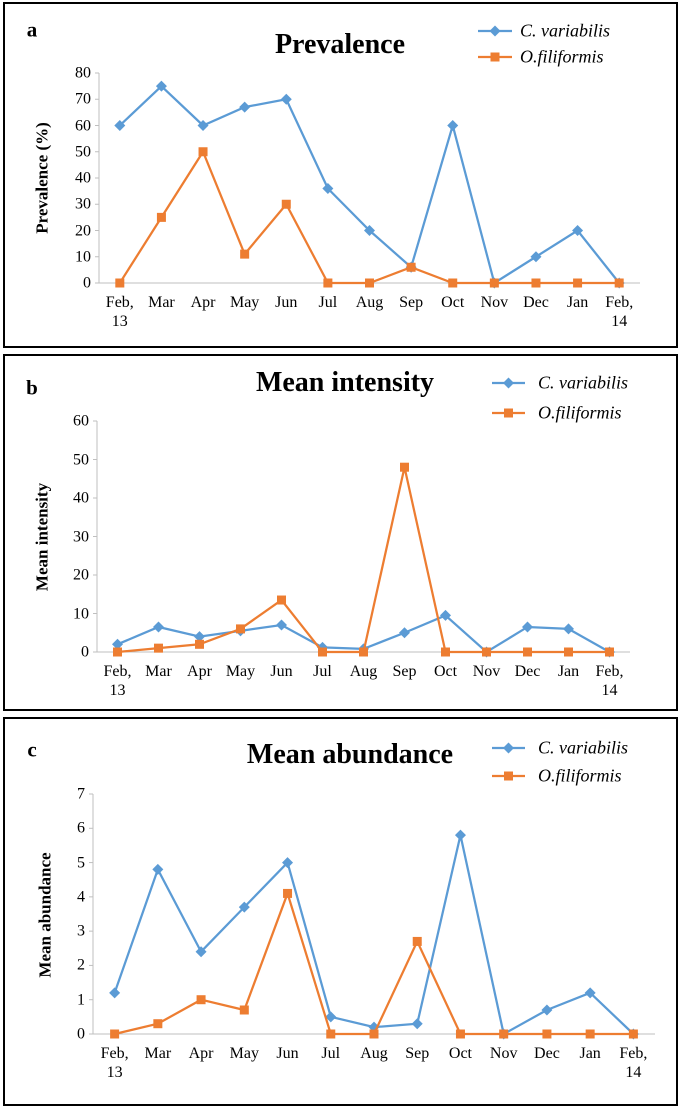 The width and height of the screenshot is (681, 1109). What do you see at coordinates (583, 382) in the screenshot?
I see `legend-label: C. variabilis` at bounding box center [583, 382].